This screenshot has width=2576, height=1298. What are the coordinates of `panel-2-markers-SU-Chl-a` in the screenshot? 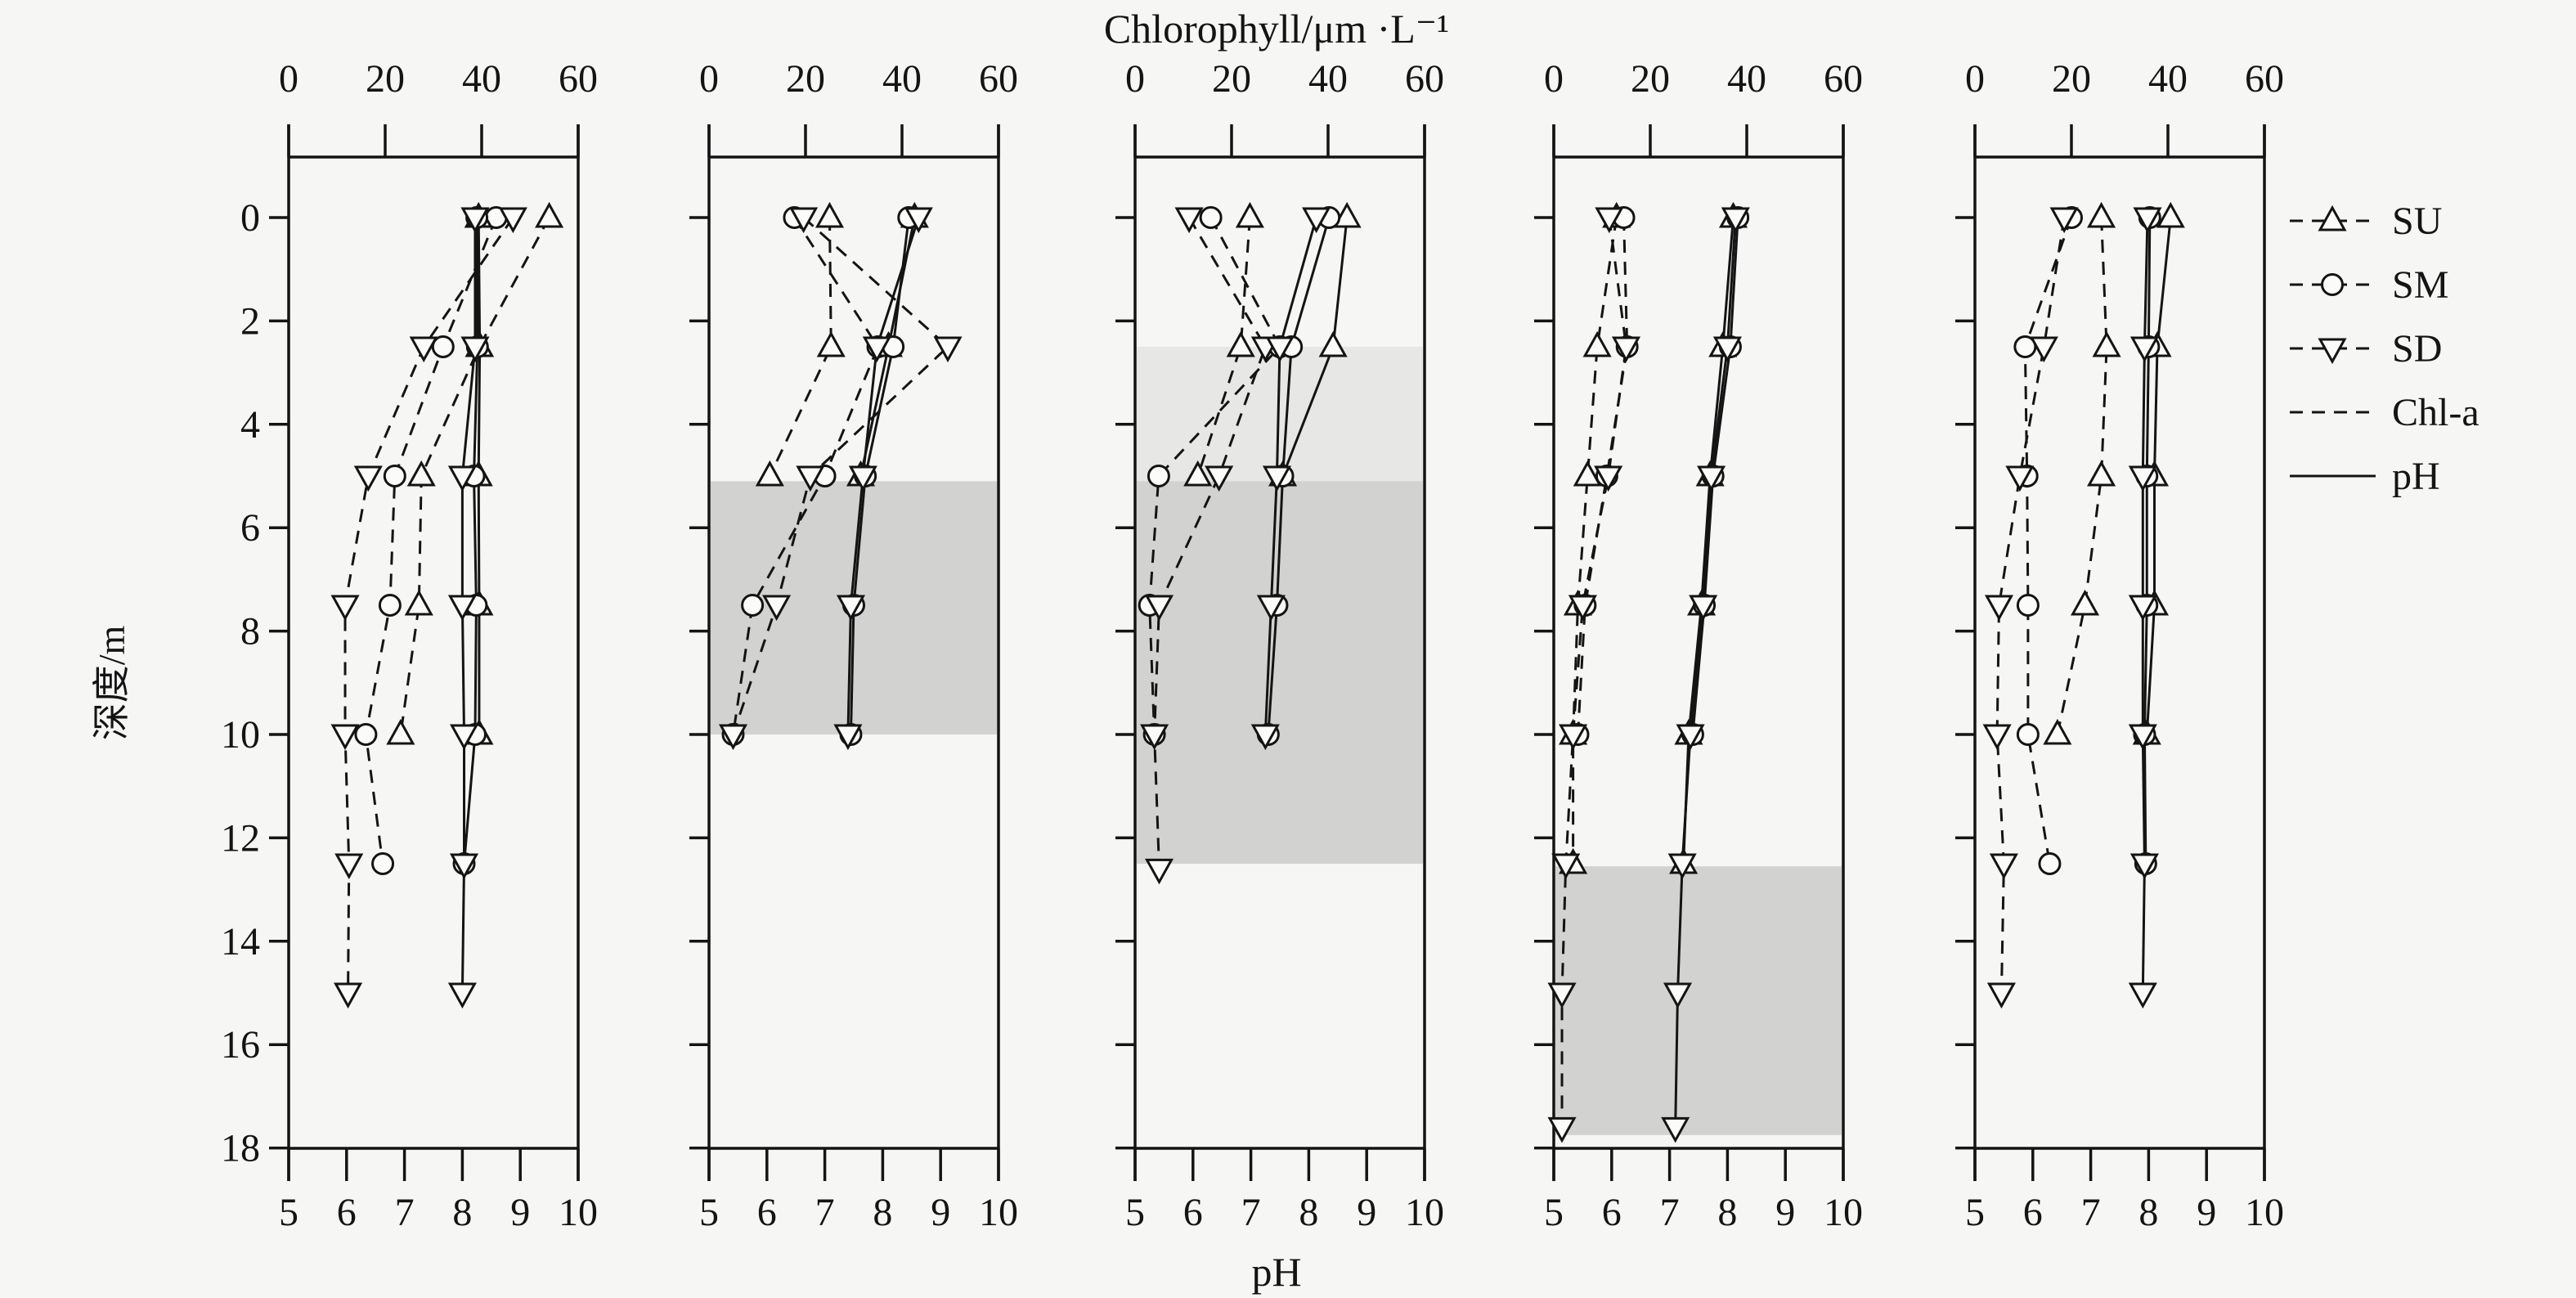 It's located at (800, 344).